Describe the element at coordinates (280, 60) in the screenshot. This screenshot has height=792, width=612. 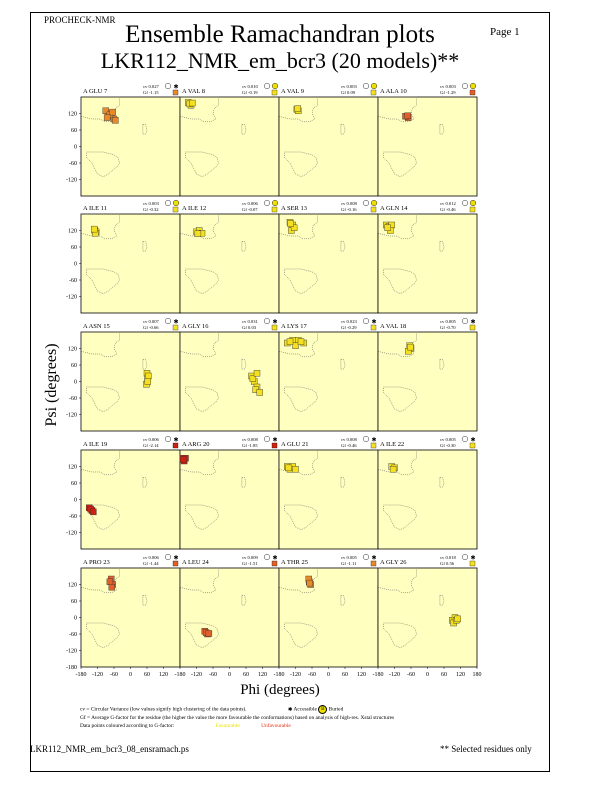
I see `page-subtitle: LKR112_NMR_em_bcr3 (20 models)**` at that location.